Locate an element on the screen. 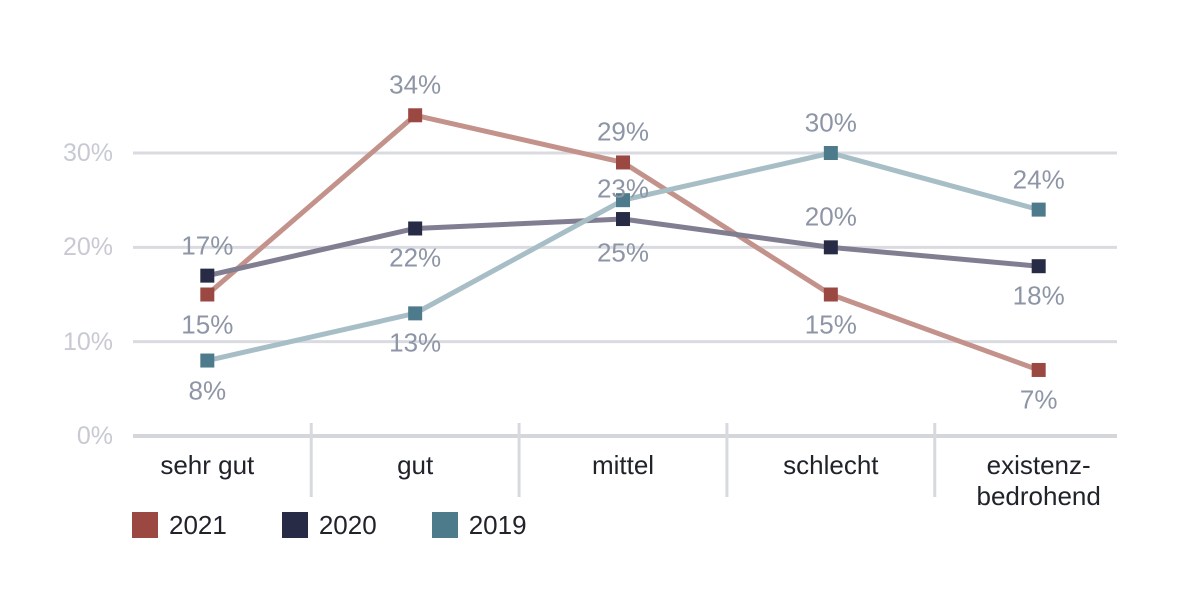 This screenshot has height=606, width=1200. legend-label: 2021 is located at coordinates (198, 525).